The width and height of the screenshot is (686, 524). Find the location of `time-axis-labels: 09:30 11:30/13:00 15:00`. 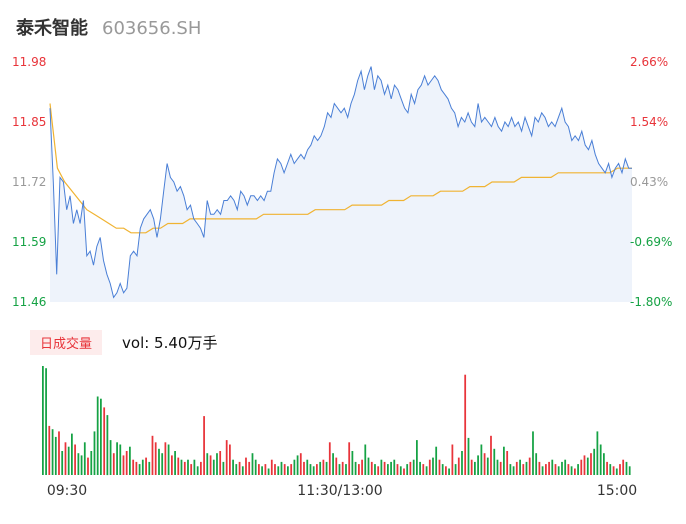

time-axis-labels: 09:30 11:30/13:00 15:00 is located at coordinates (342, 491).